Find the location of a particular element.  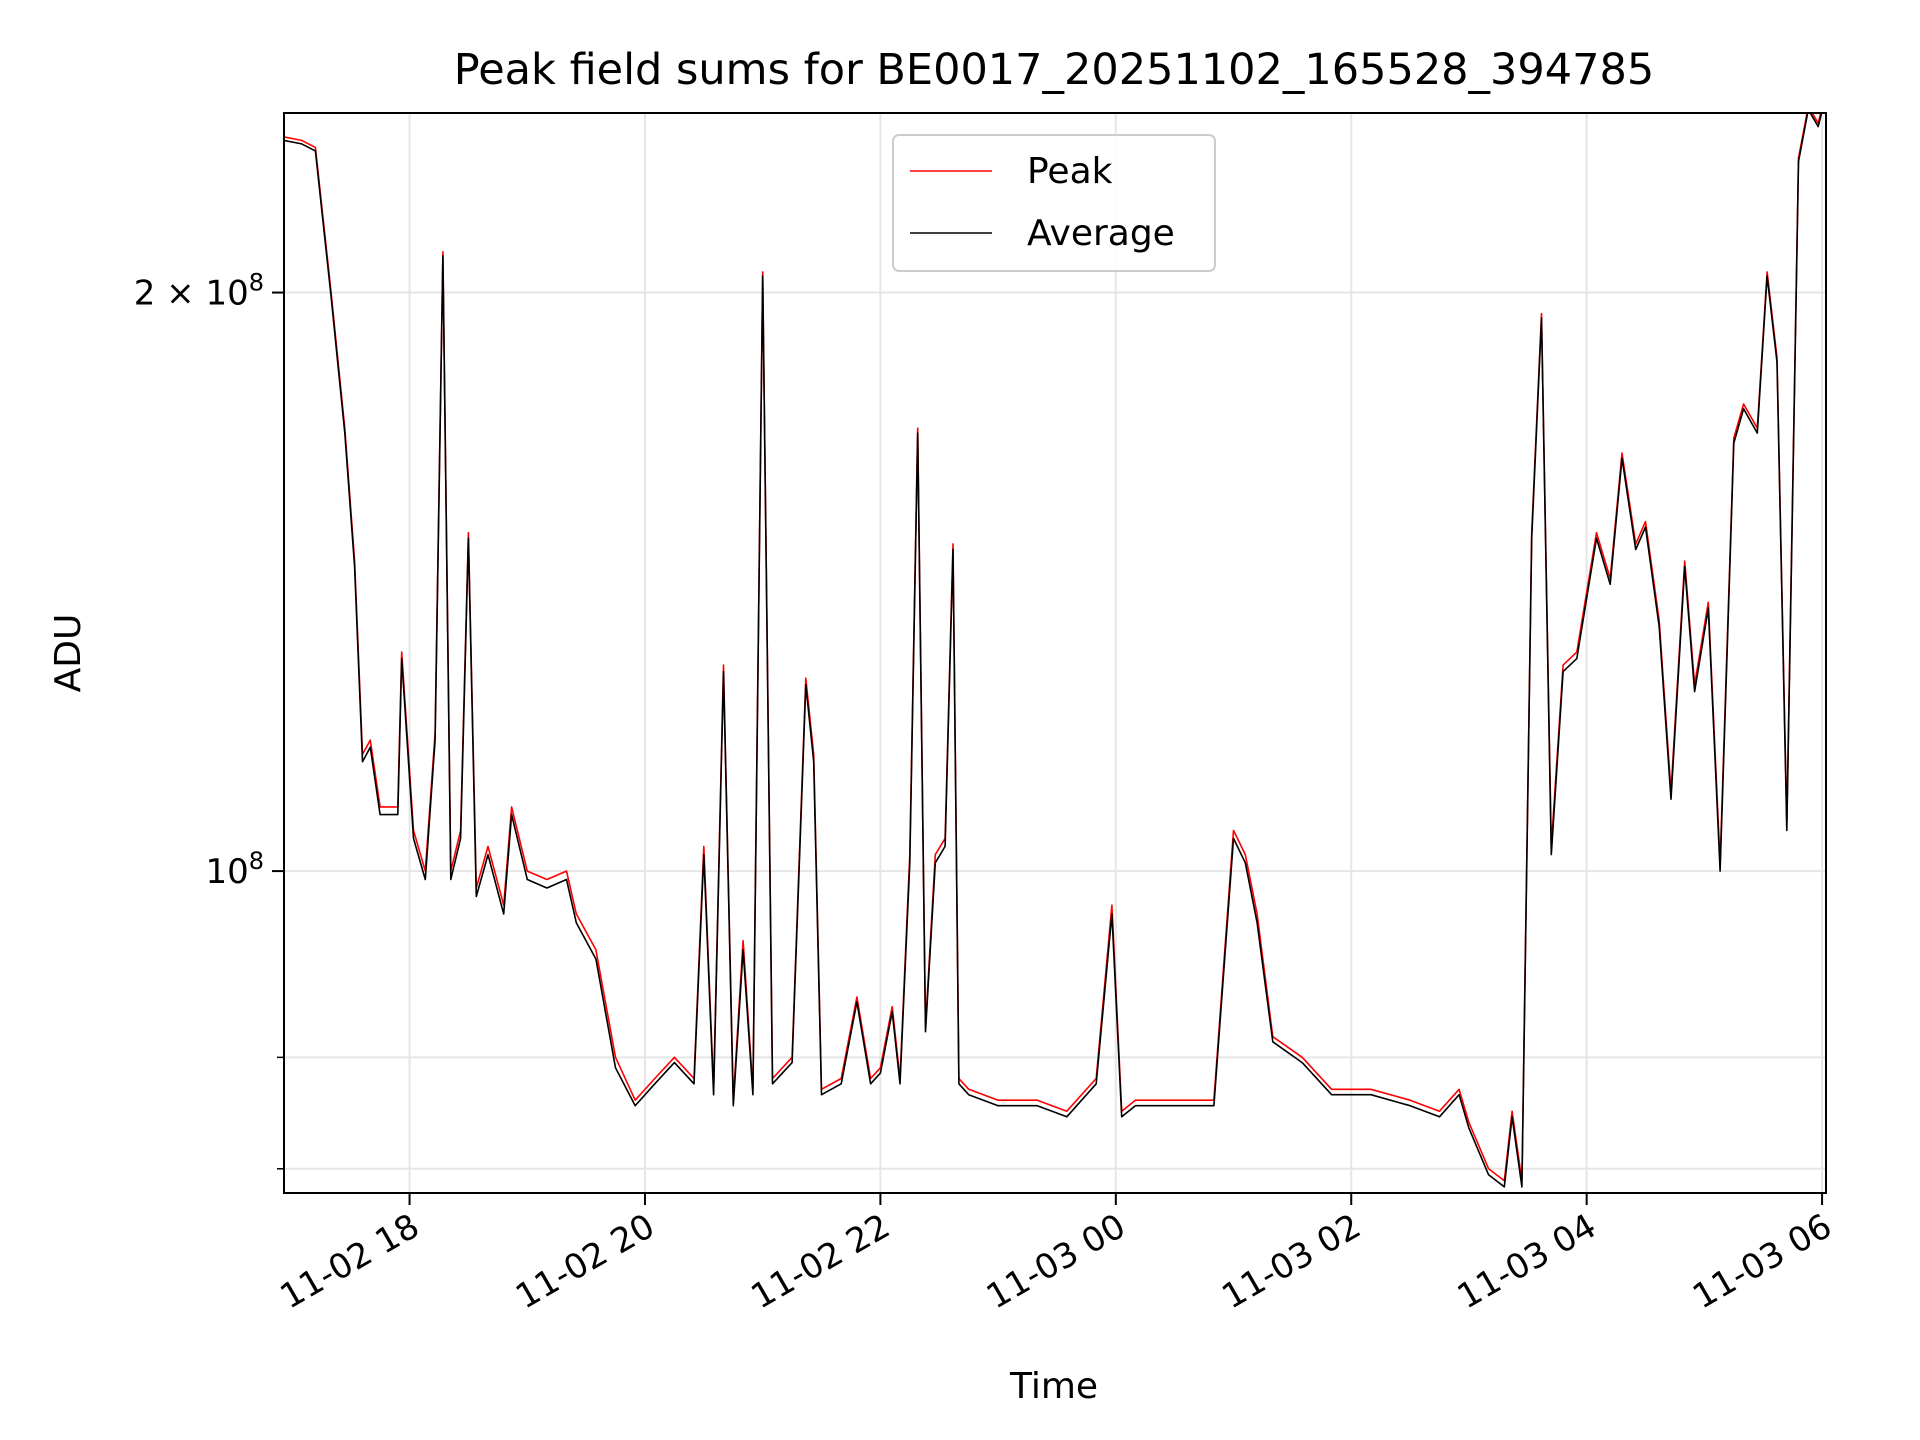

y-tick-label: 2 × 108 is located at coordinates (199, 291).